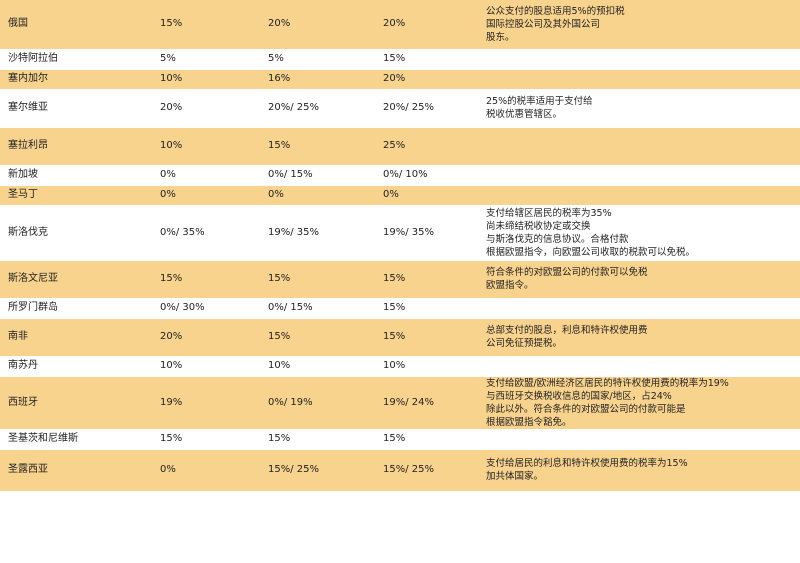  What do you see at coordinates (539, 101) in the screenshot?
I see `note-line: 25%的税率适用于支付给` at bounding box center [539, 101].